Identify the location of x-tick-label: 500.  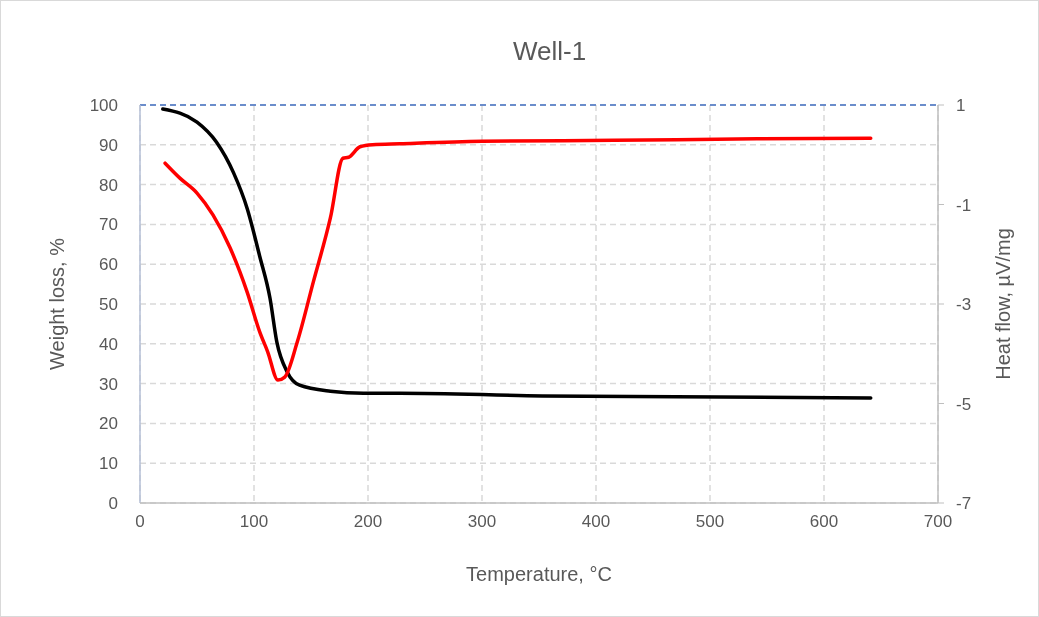
(710, 521).